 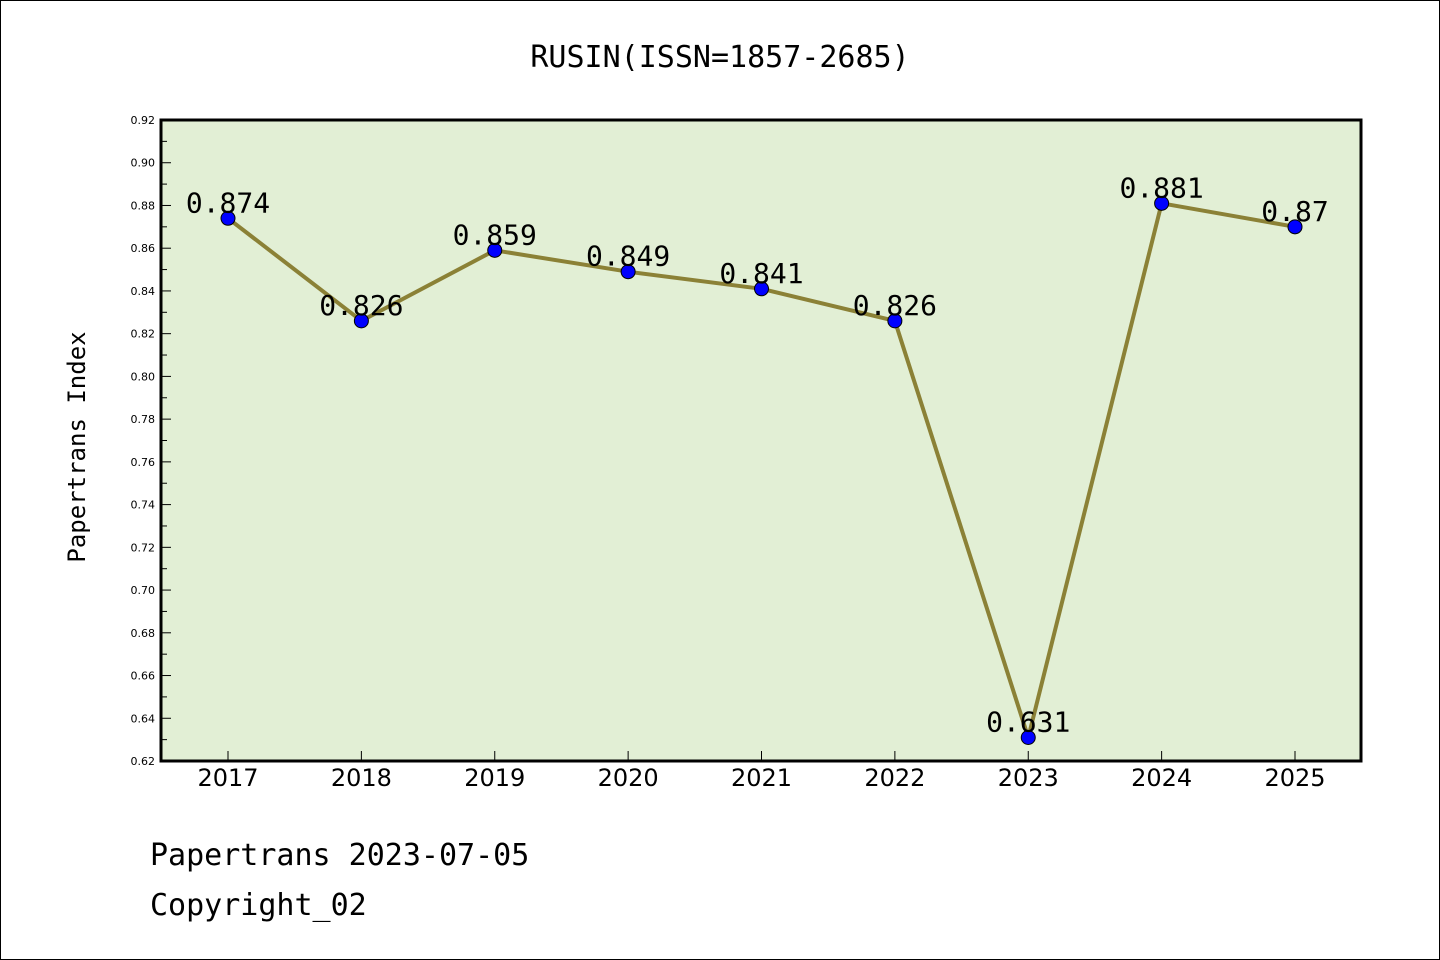 I want to click on y-tick-label: 0.90, so click(x=143, y=163).